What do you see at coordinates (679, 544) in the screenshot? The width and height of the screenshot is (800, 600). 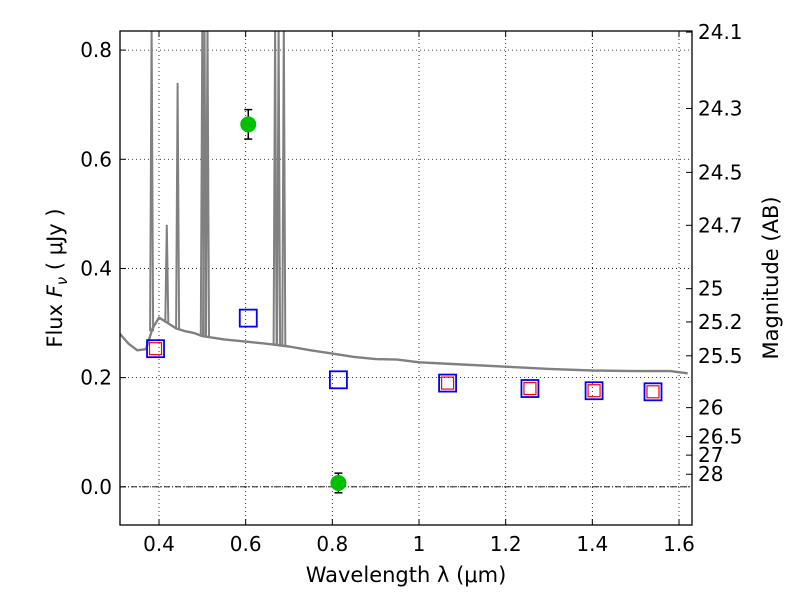 I see `x-tick-label: 1.6` at bounding box center [679, 544].